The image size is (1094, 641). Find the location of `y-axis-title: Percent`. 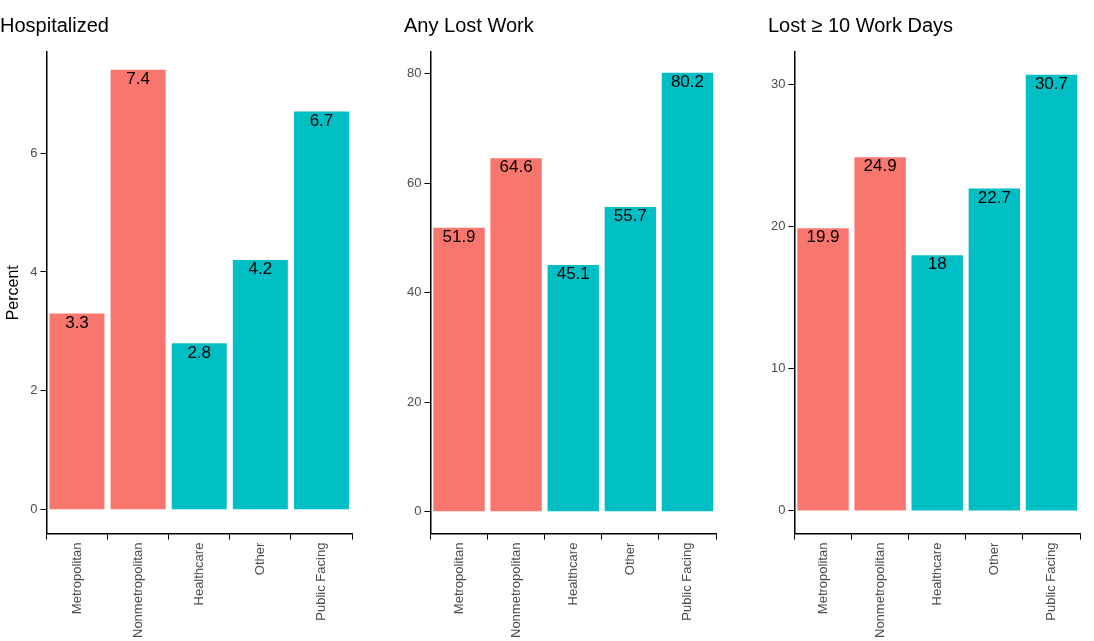

y-axis-title: Percent is located at coordinates (13, 292).